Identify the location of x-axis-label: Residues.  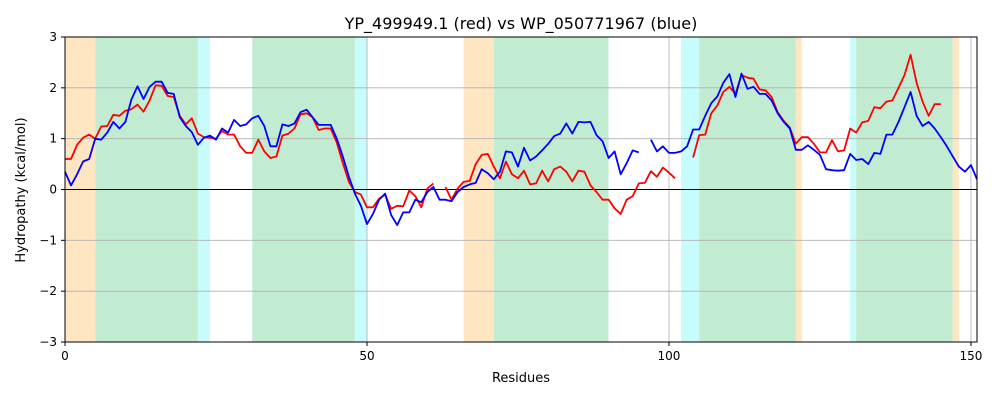
(521, 378).